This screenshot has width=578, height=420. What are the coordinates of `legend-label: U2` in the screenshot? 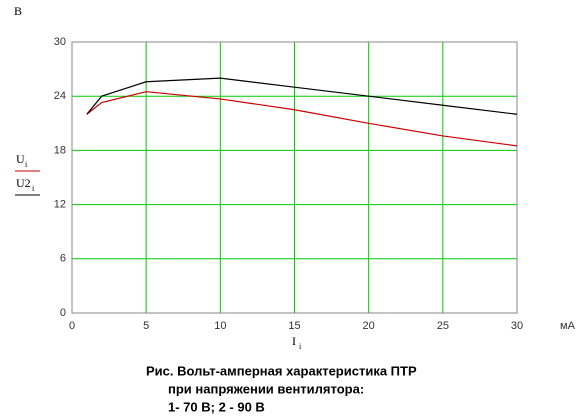 It's located at (23, 183).